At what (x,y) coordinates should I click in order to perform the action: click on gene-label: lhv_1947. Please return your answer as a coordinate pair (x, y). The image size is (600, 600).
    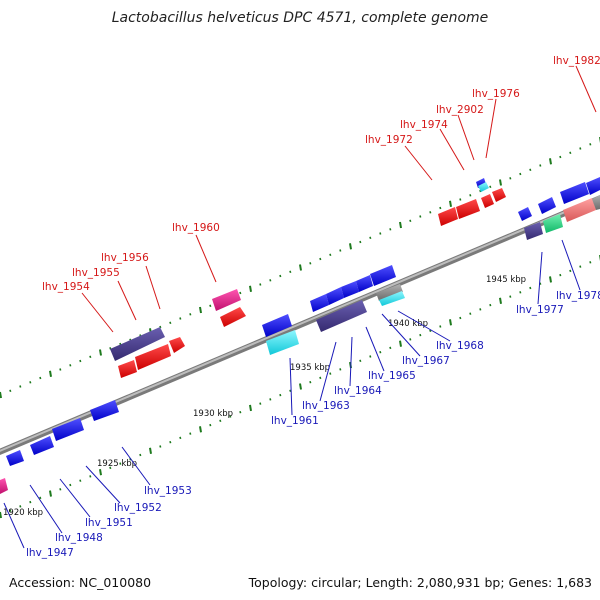
    Looking at the image, I should click on (50, 553).